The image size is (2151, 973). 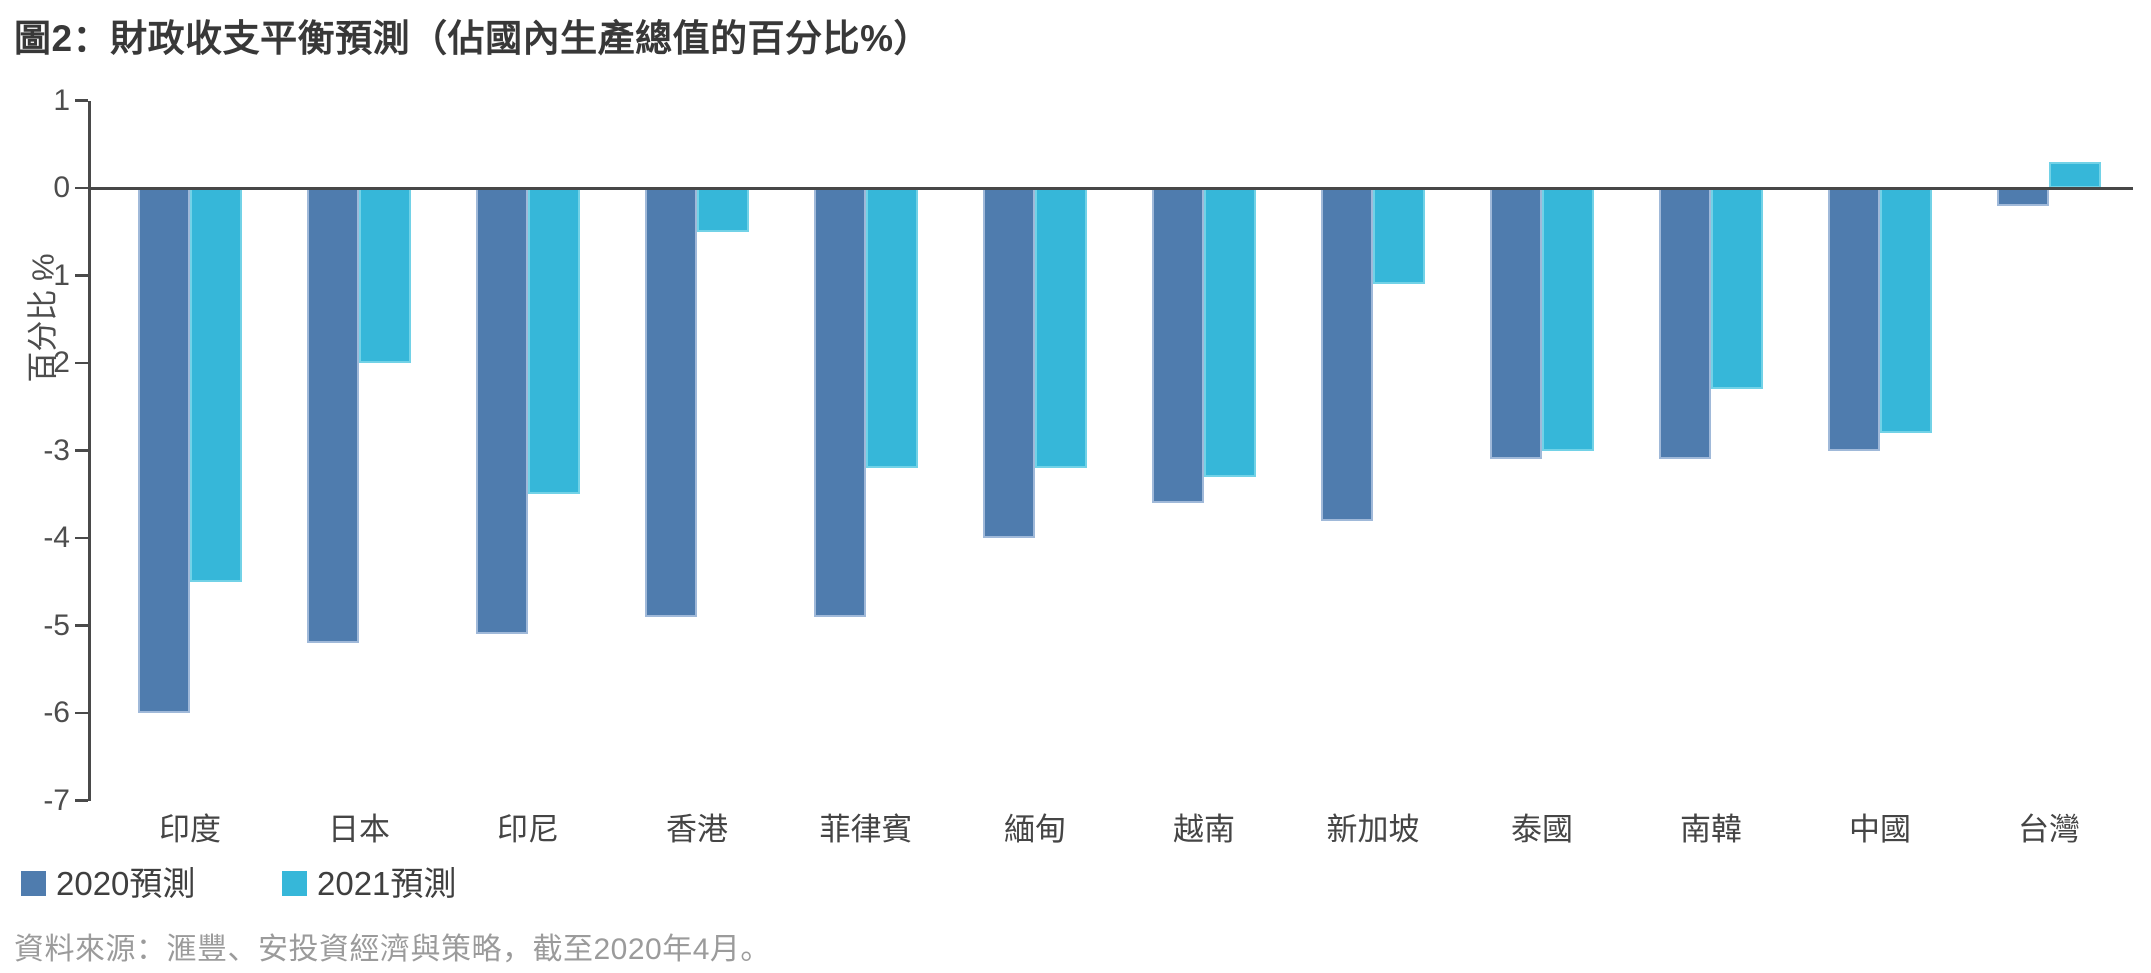 I want to click on x-axis-label: 香港, so click(x=697, y=829).